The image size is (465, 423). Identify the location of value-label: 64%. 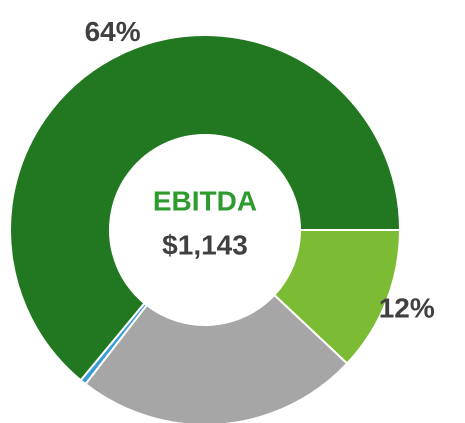
(113, 31).